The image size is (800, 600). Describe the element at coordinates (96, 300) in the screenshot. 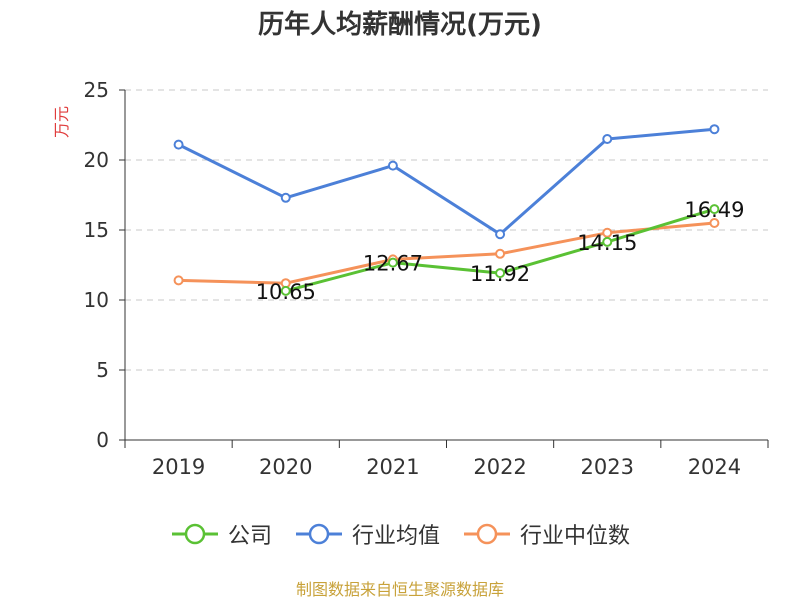

I see `y-tick-label: 10` at that location.